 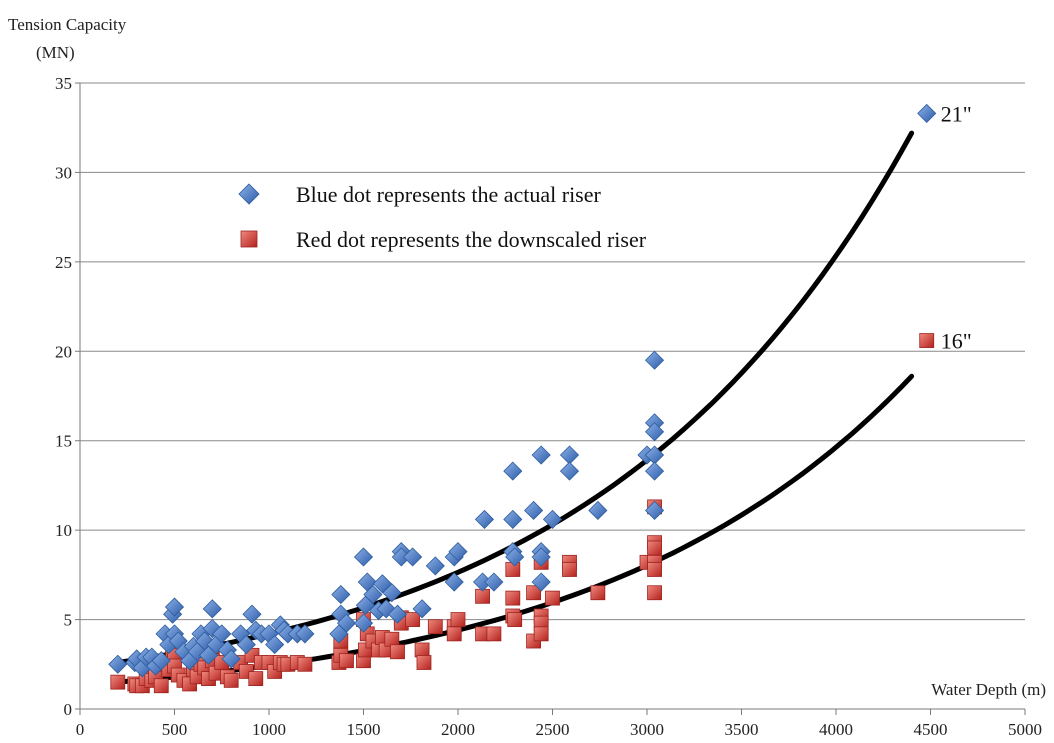 What do you see at coordinates (249, 239) in the screenshot?
I see `legend-marker-downscaled` at bounding box center [249, 239].